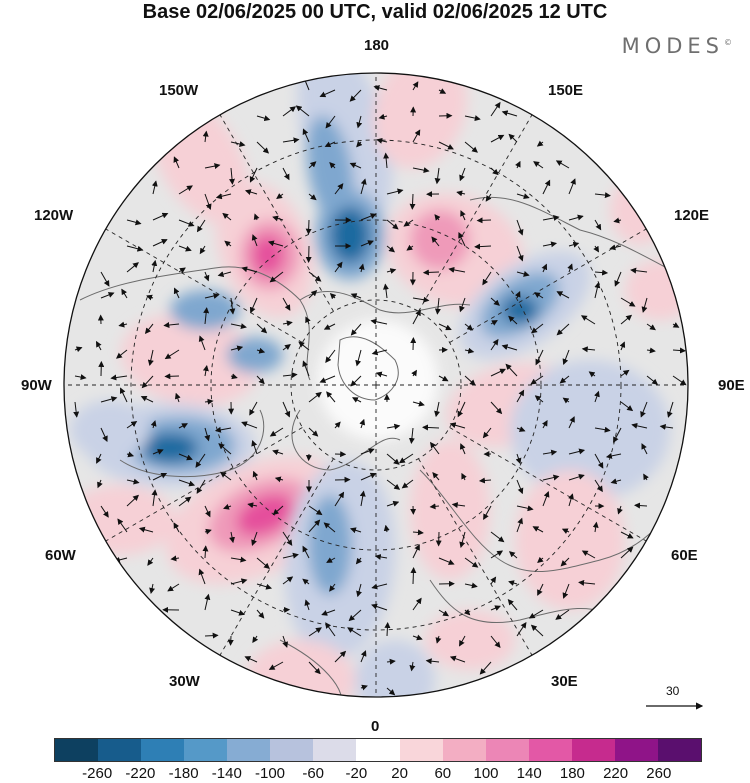  What do you see at coordinates (377, 45) in the screenshot?
I see `lon-label-180: 180` at bounding box center [377, 45].